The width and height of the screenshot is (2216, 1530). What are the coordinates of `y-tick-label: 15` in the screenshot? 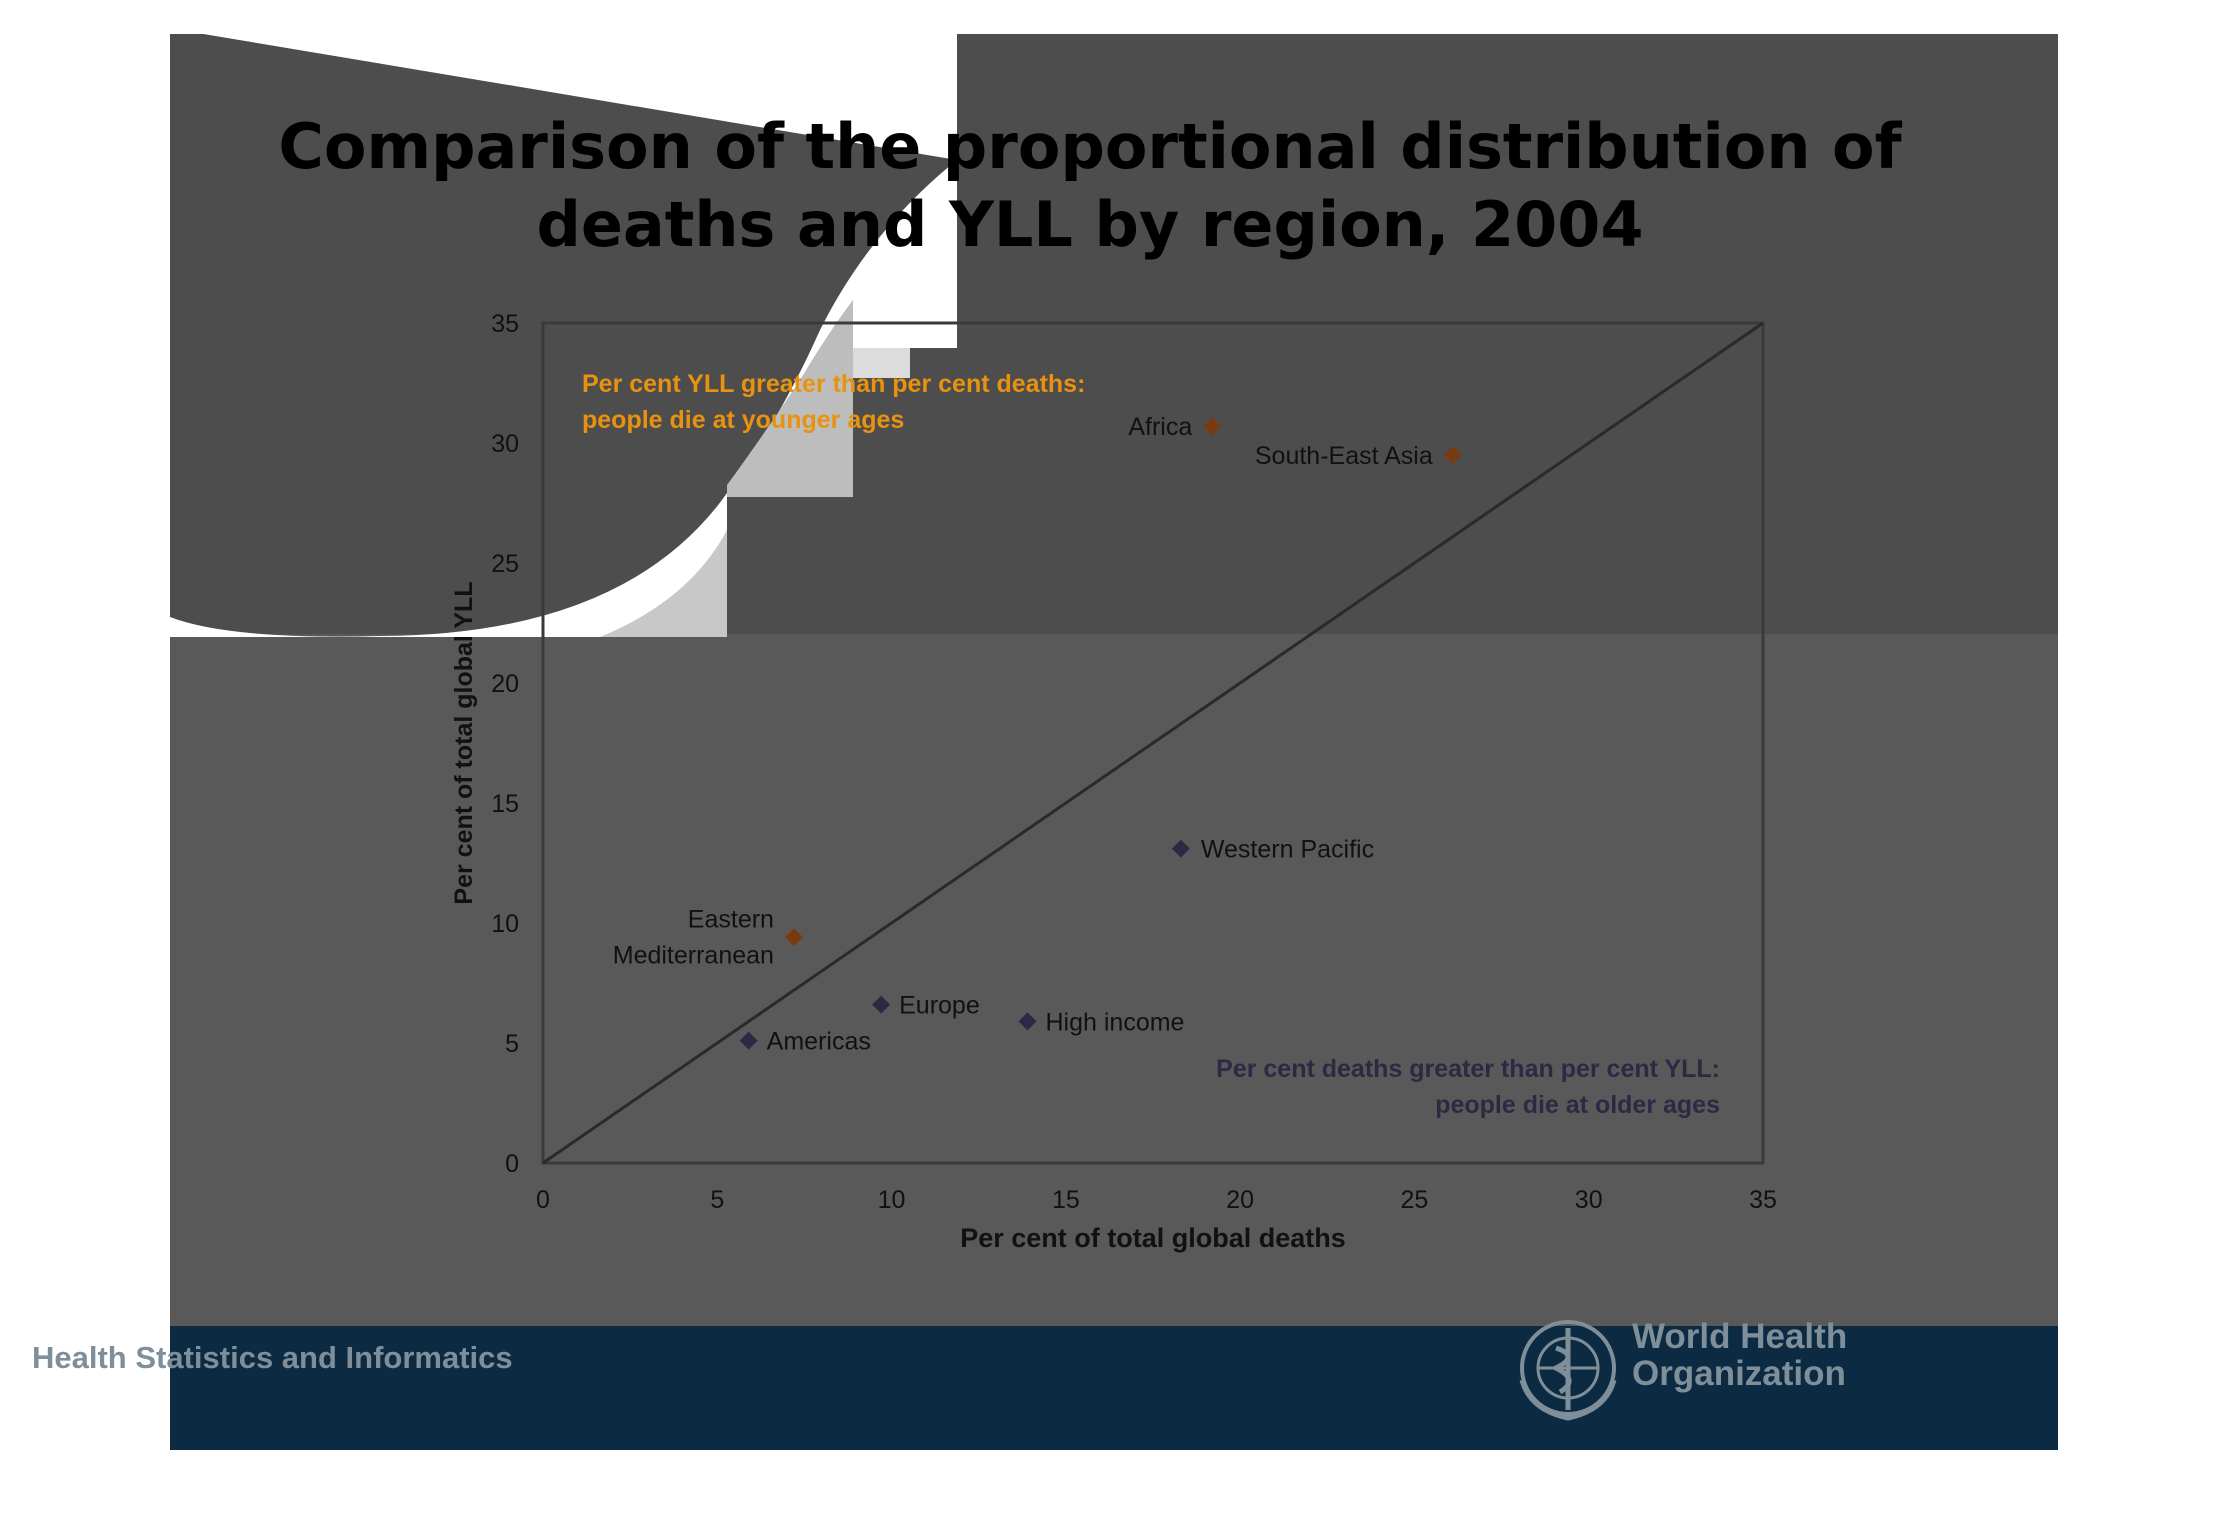 It's located at (505, 804).